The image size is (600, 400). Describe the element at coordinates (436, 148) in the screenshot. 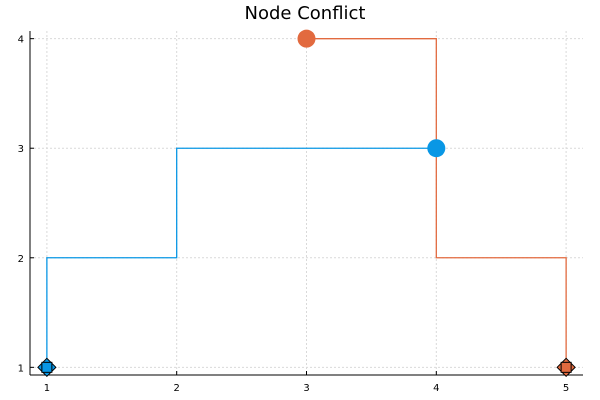

I see `series-1-end-marker` at that location.